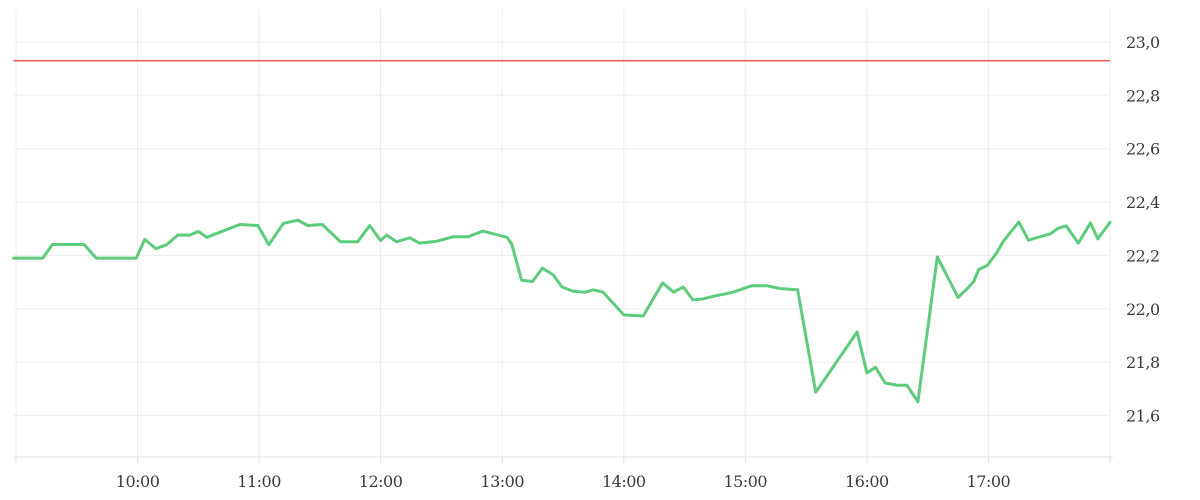 This screenshot has height=500, width=1200. Describe the element at coordinates (1143, 309) in the screenshot. I see `y-axis-label: 22,0` at that location.